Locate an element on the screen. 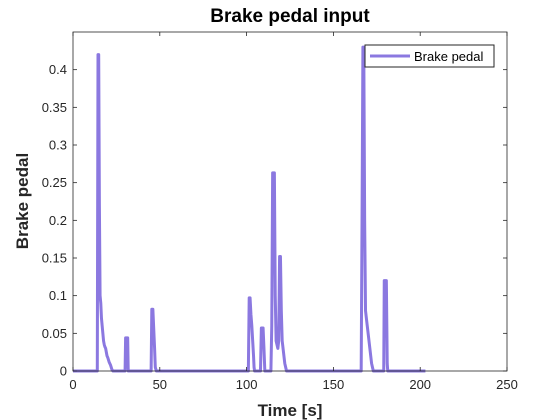 This screenshot has height=420, width=560. x-tick-label: 100 is located at coordinates (247, 384).